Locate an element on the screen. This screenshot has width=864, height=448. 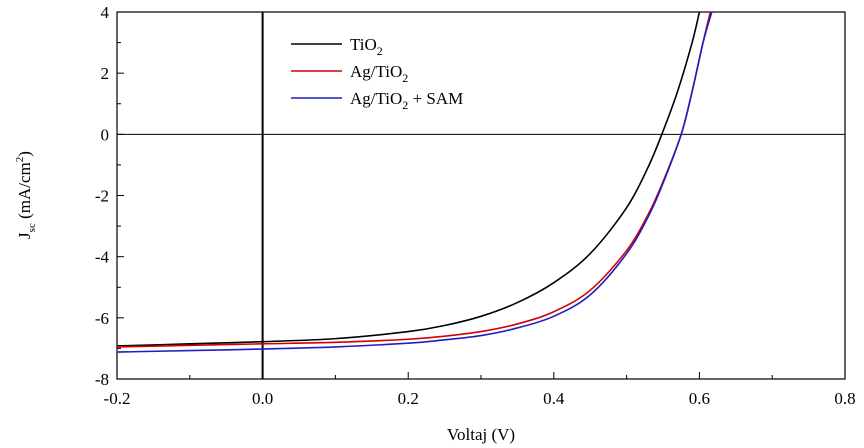
legend: TiO2 Ag/TiO2 Ag/TiO2 + SAM is located at coordinates (377, 73).